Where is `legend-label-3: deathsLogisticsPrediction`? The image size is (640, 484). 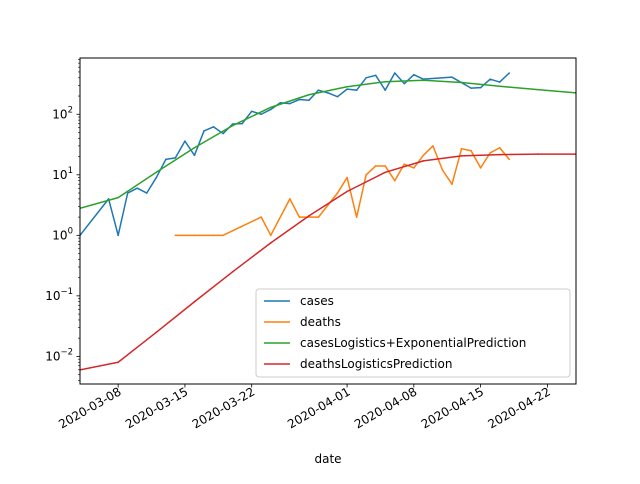
legend-label-3: deathsLogisticsPrediction is located at coordinates (376, 364).